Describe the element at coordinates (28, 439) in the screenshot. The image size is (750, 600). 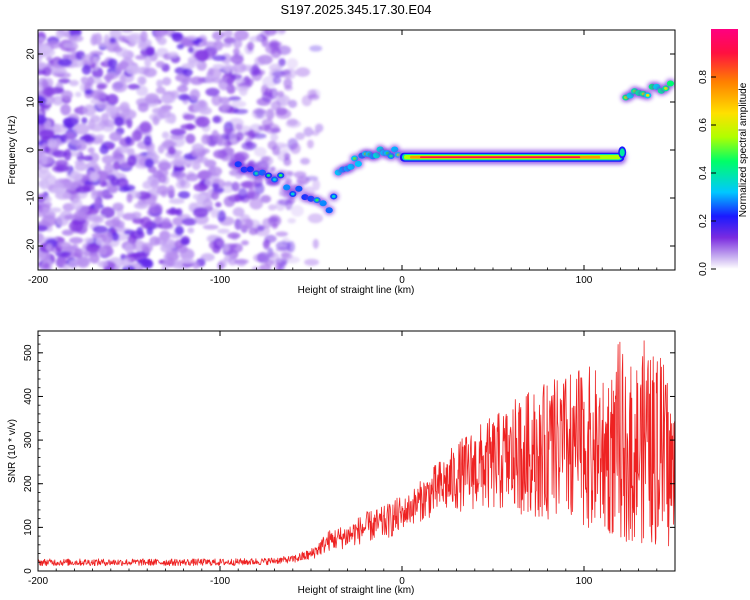
I see `snr-ytick-label: 300` at that location.